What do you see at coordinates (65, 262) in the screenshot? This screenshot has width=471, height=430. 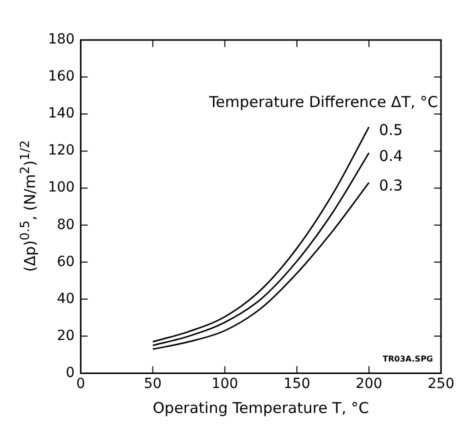 I see `y-tick-label: 60` at bounding box center [65, 262].